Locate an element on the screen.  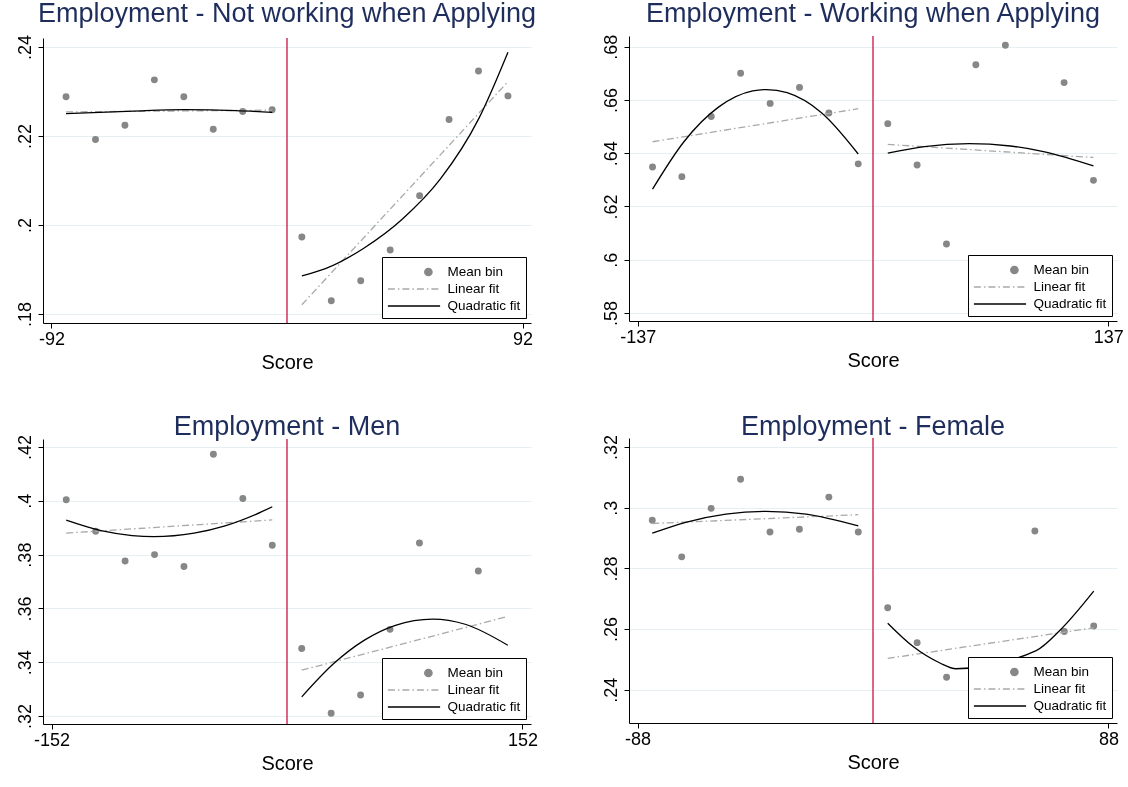
x-tick-label: 92 is located at coordinates (523, 338).